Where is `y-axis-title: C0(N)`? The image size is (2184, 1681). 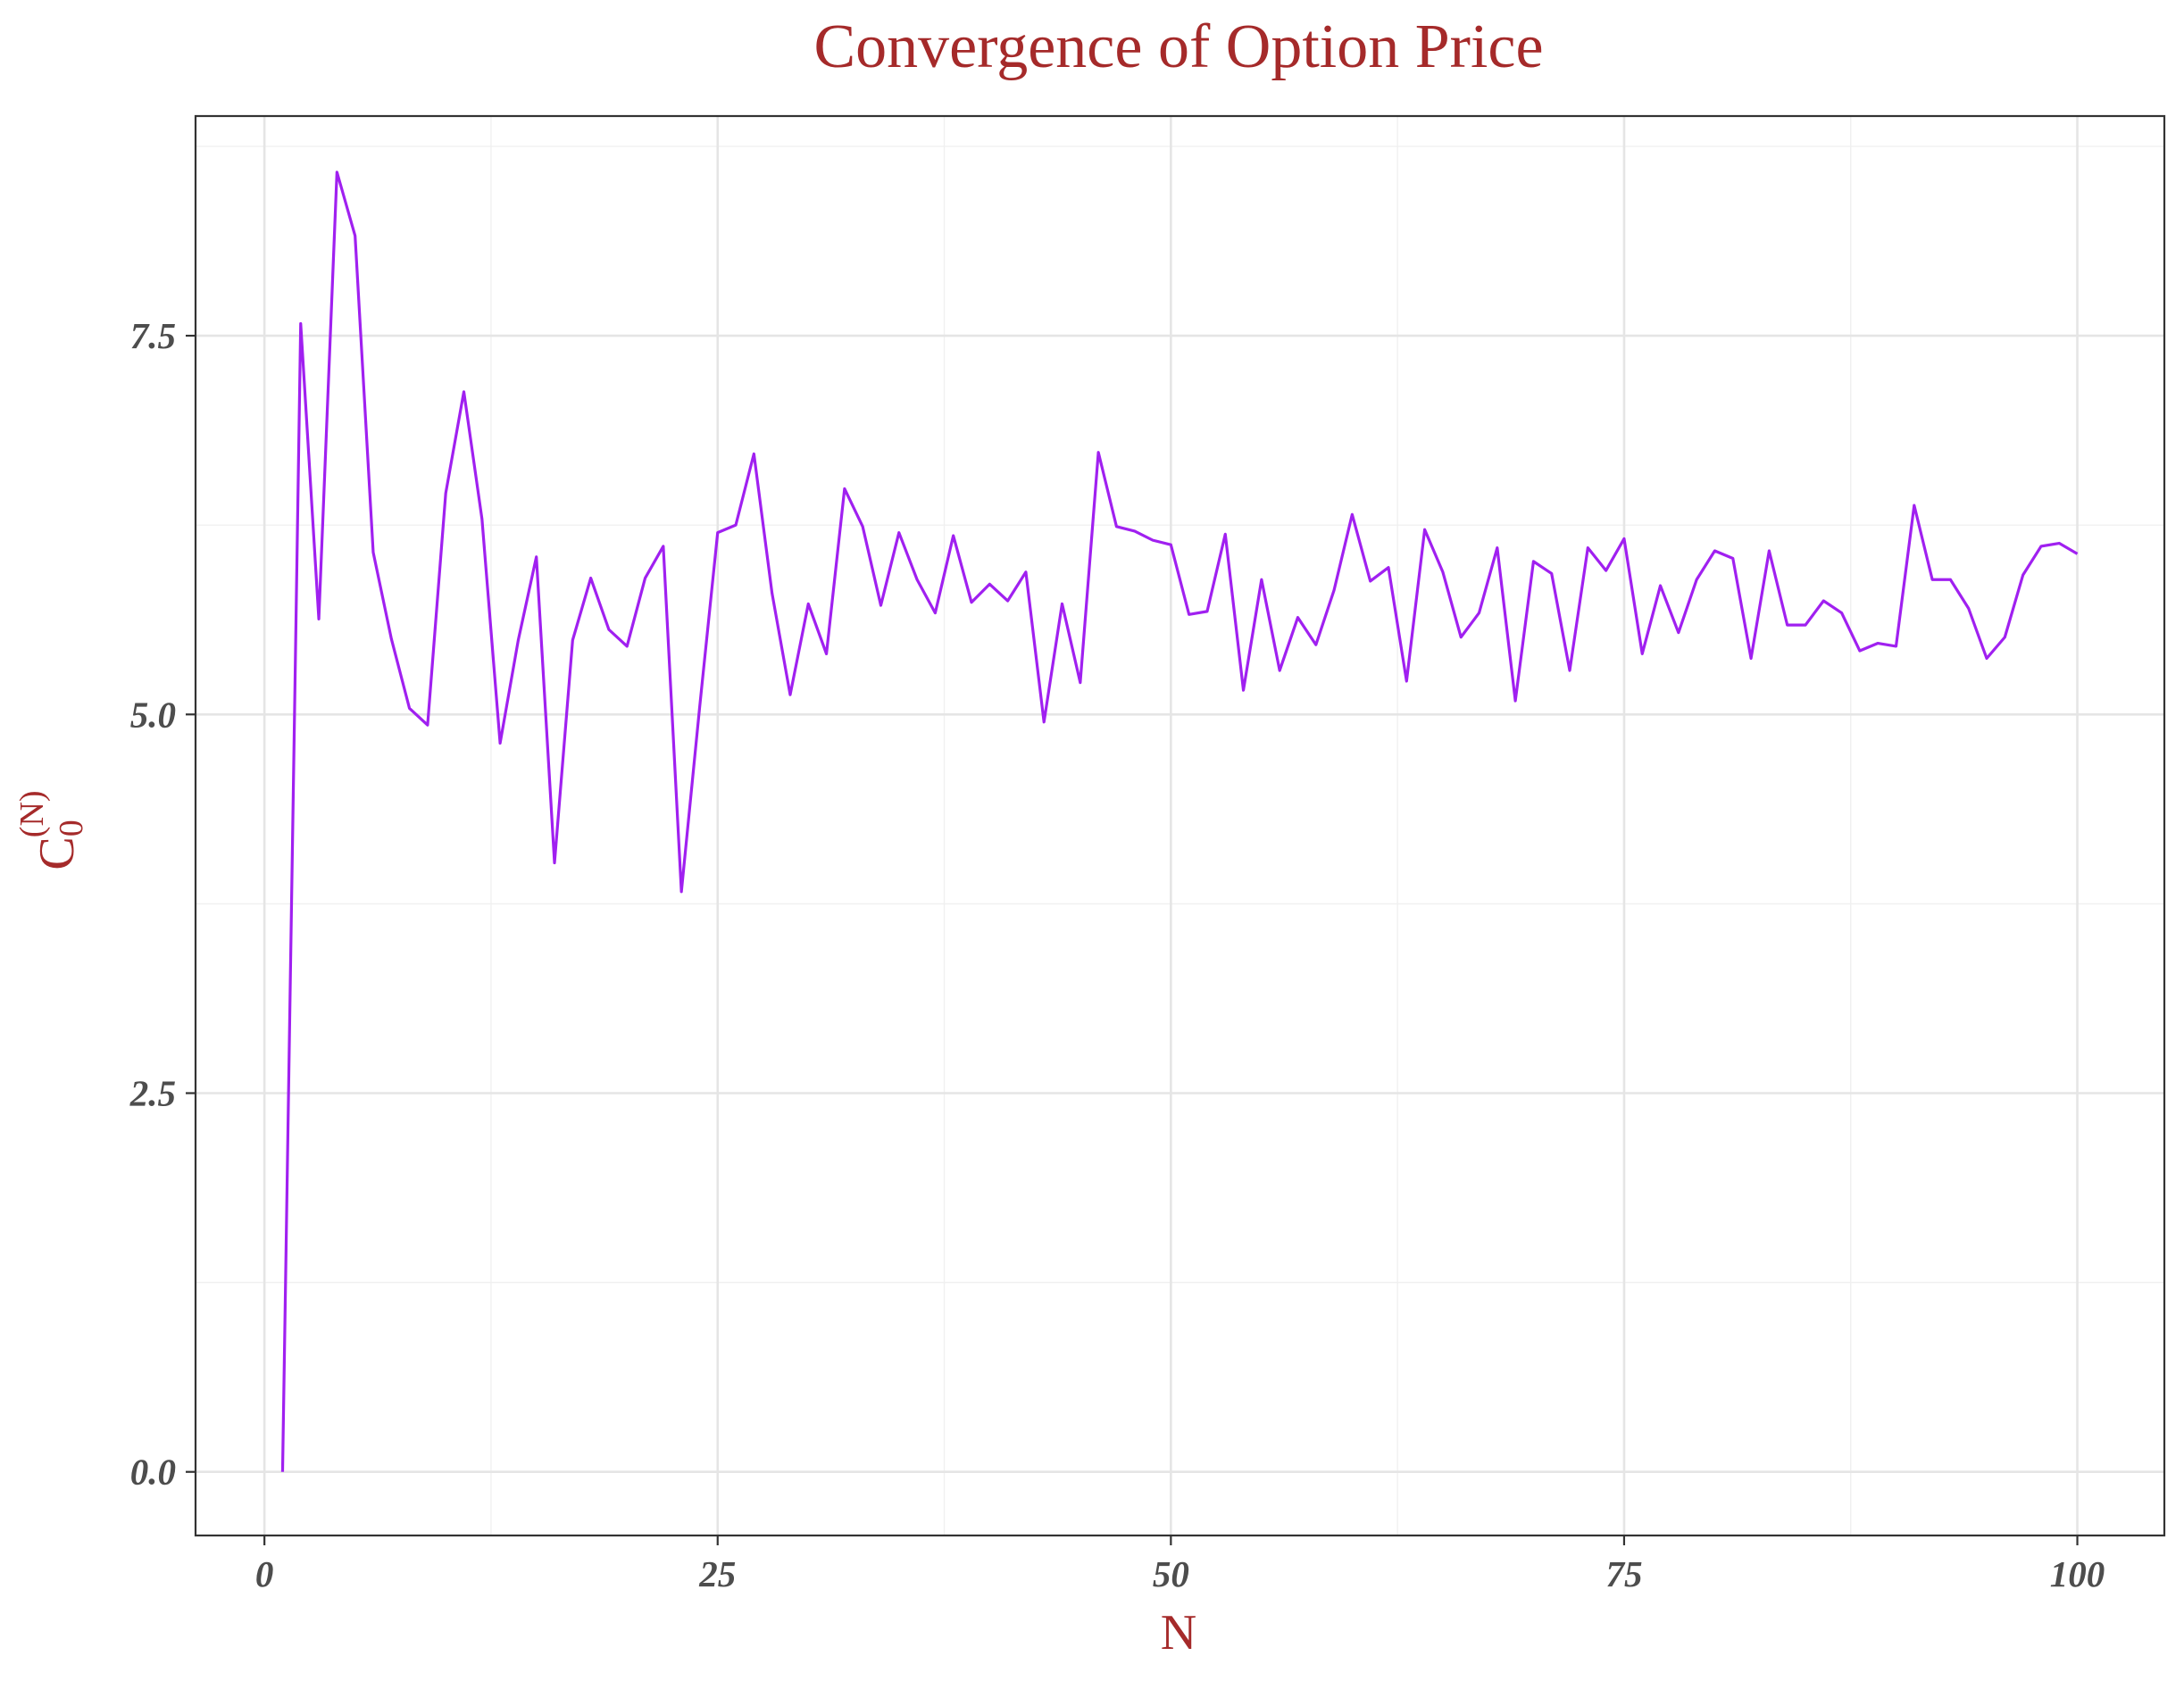 y-axis-title: C0(N) is located at coordinates (51, 830).